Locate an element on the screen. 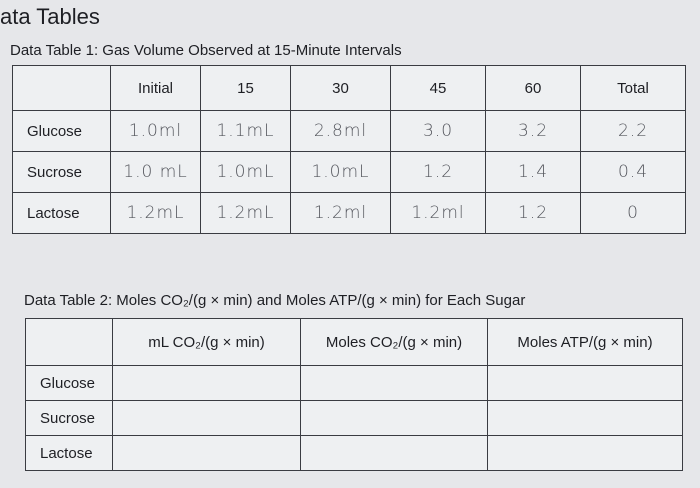 This screenshot has width=700, height=488. header-cell: 15 is located at coordinates (245, 88).